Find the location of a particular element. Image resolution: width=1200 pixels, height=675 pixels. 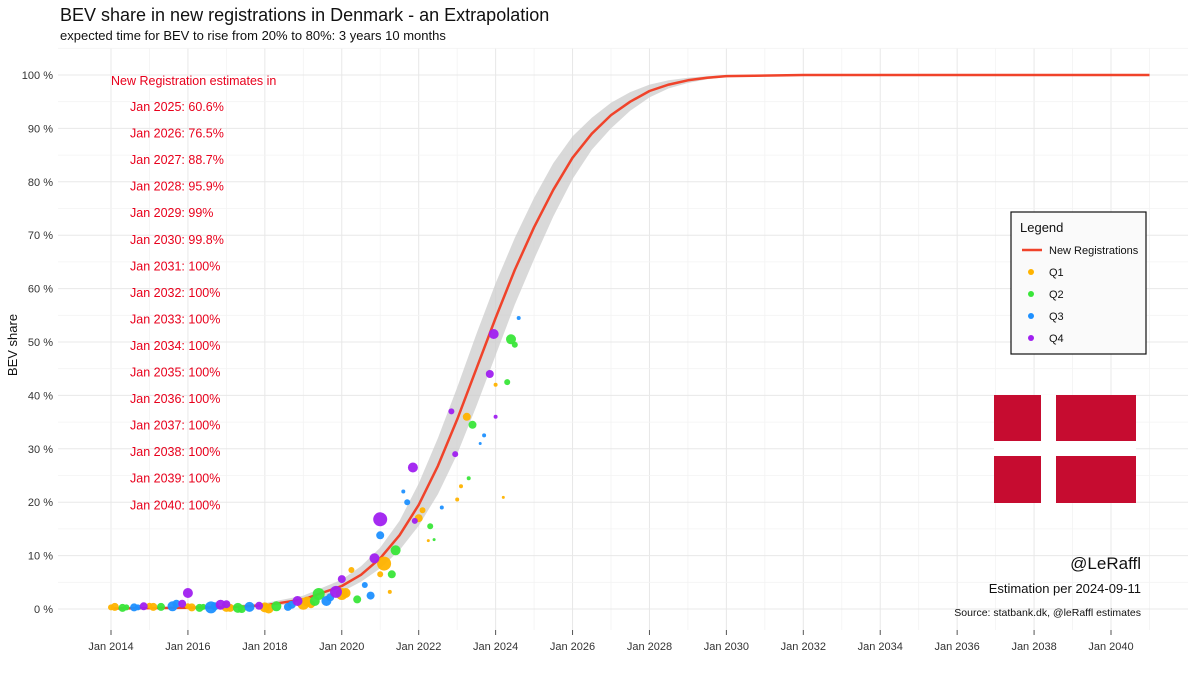

y-tick-label: 100 % is located at coordinates (37, 76).